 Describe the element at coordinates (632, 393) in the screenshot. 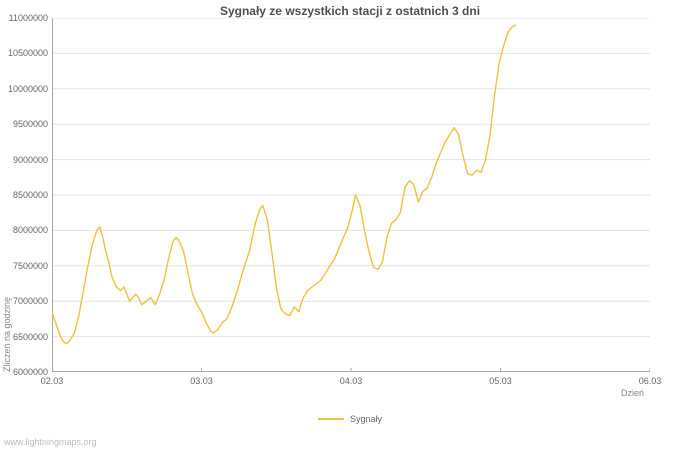

I see `x-axis-label: Dzień` at that location.